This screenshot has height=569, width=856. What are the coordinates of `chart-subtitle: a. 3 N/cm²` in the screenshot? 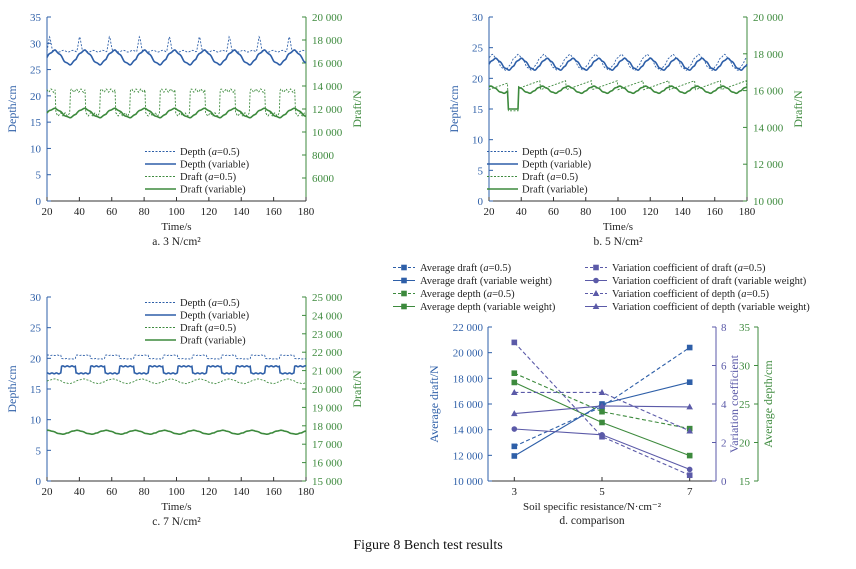 It's located at (176, 242).